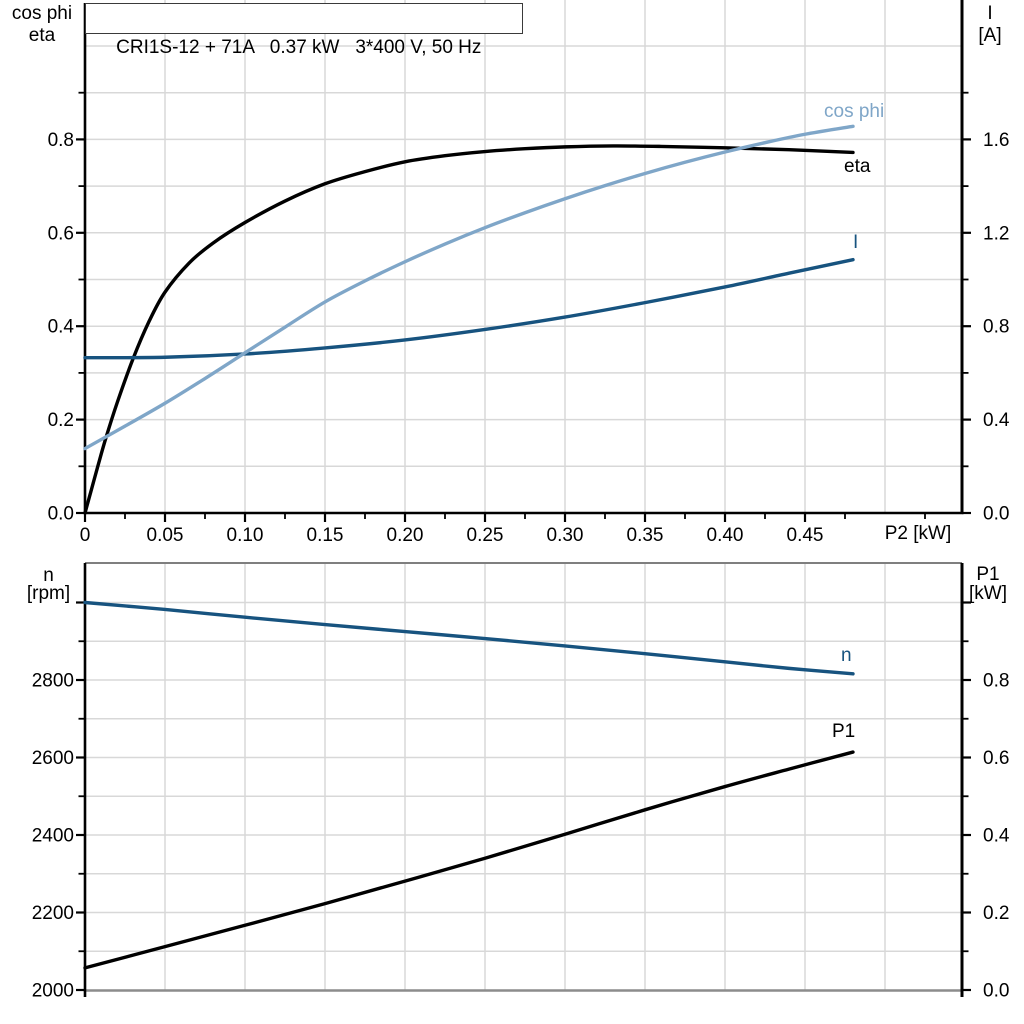 This screenshot has width=1024, height=1024. What do you see at coordinates (485, 535) in the screenshot?
I see `x-tick-label: 0.25` at bounding box center [485, 535].